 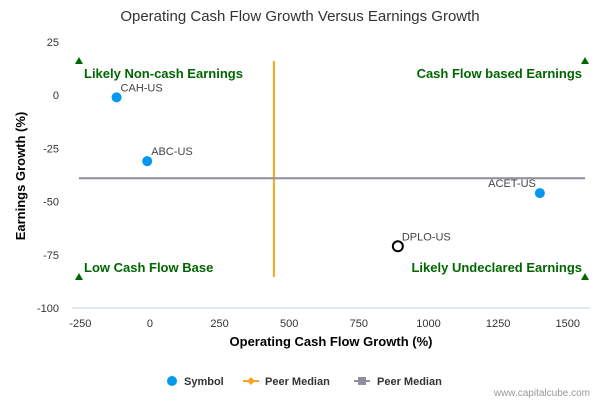 What do you see at coordinates (48, 309) in the screenshot?
I see `y-tick-label: -100` at bounding box center [48, 309].